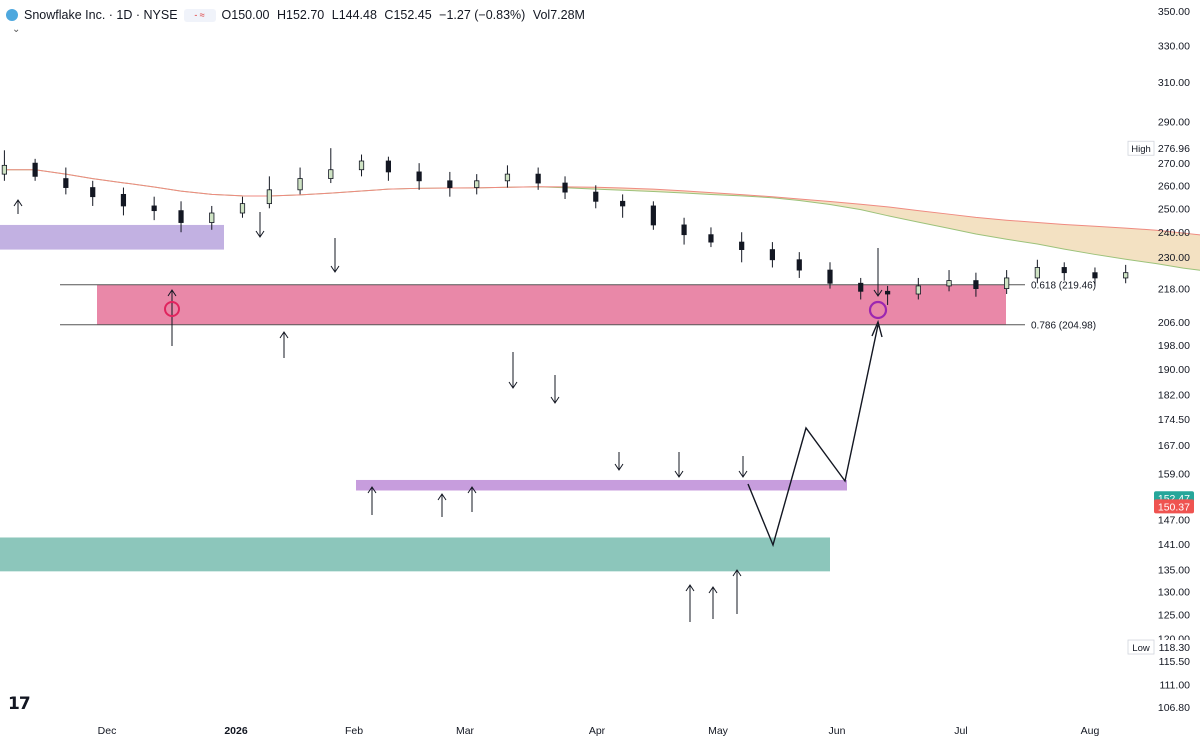  I want to click on high-marker-value: 276.96, so click(1174, 149).